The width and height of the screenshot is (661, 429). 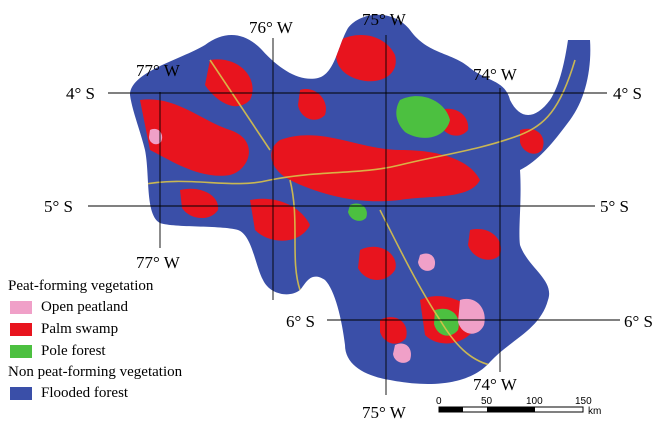 I want to click on scale-tick-100: 100, so click(x=534, y=401).